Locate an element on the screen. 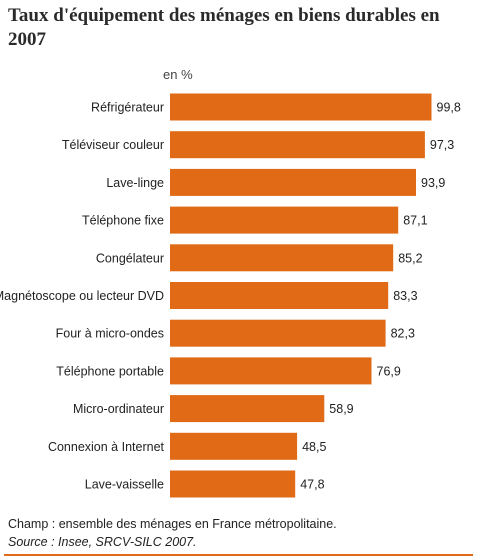  unit-label: en % is located at coordinates (178, 74).